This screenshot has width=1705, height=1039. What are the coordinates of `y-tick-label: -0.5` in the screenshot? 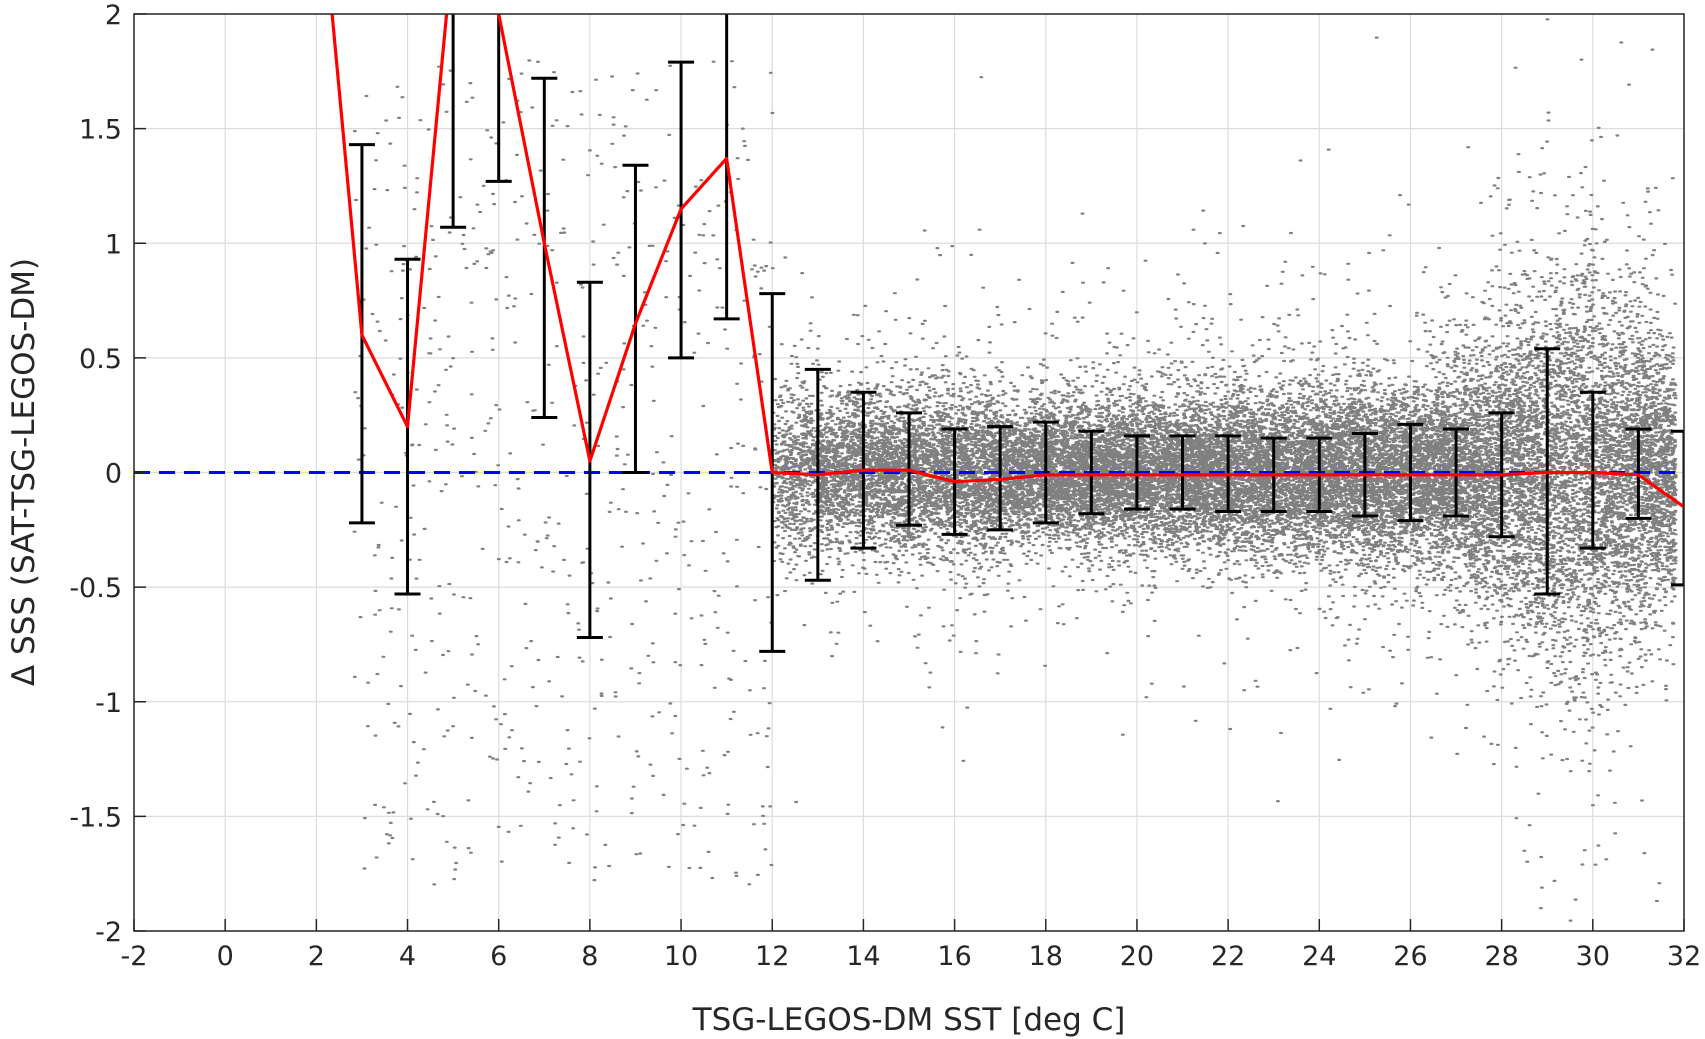 It's located at (95, 588).